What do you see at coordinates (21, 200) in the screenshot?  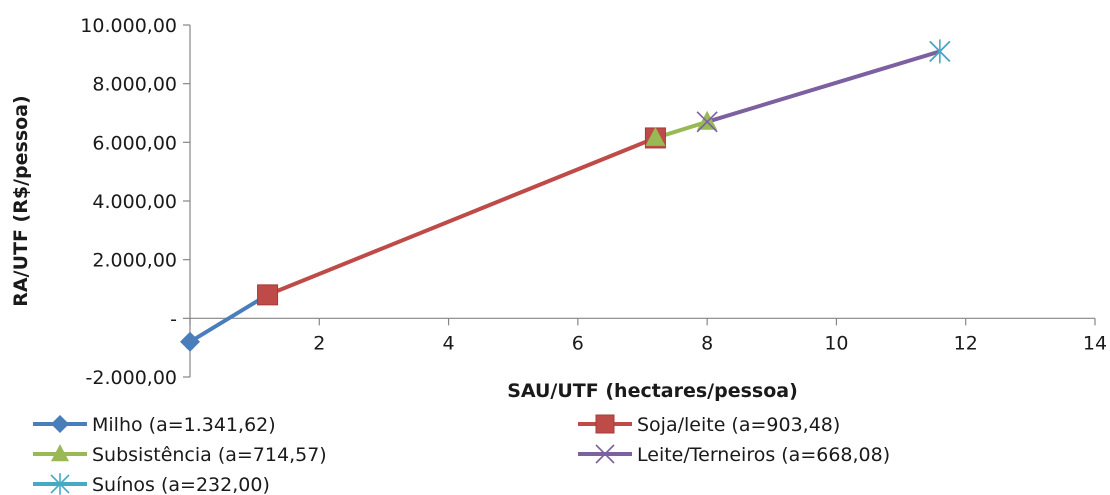 I see `y-axis-title: RA/UTF (R$/pessoa)` at bounding box center [21, 200].